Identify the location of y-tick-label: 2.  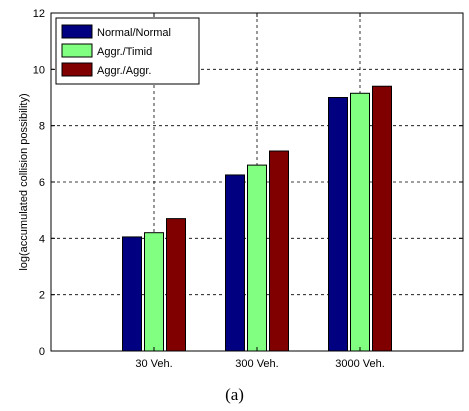
(42, 296).